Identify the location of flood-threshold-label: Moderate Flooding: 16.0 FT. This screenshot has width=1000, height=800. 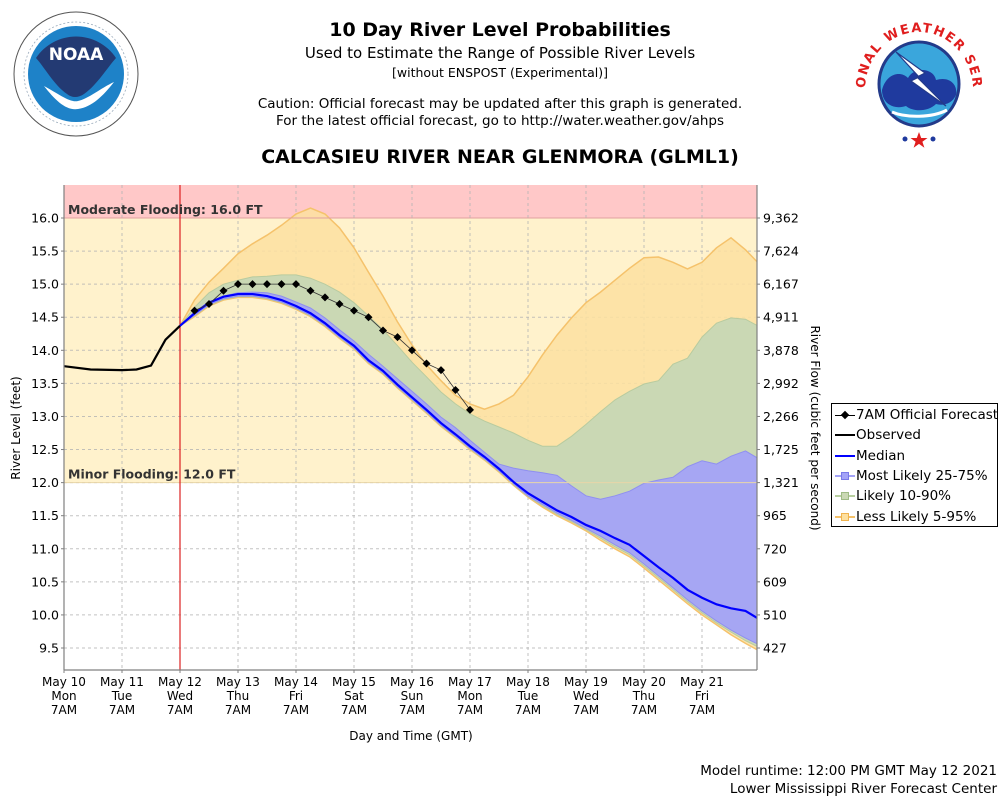
(165, 209).